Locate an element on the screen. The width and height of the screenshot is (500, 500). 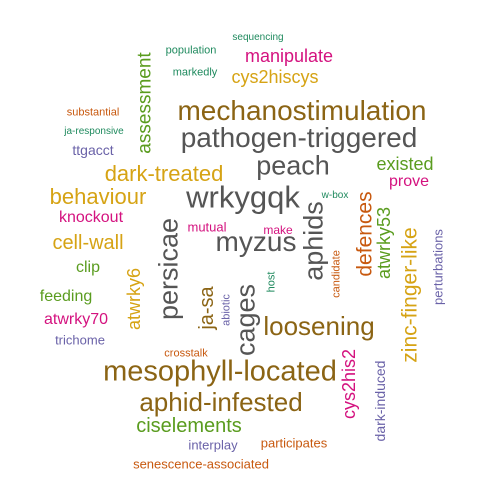
word-persicae: persicae is located at coordinates (168, 269).